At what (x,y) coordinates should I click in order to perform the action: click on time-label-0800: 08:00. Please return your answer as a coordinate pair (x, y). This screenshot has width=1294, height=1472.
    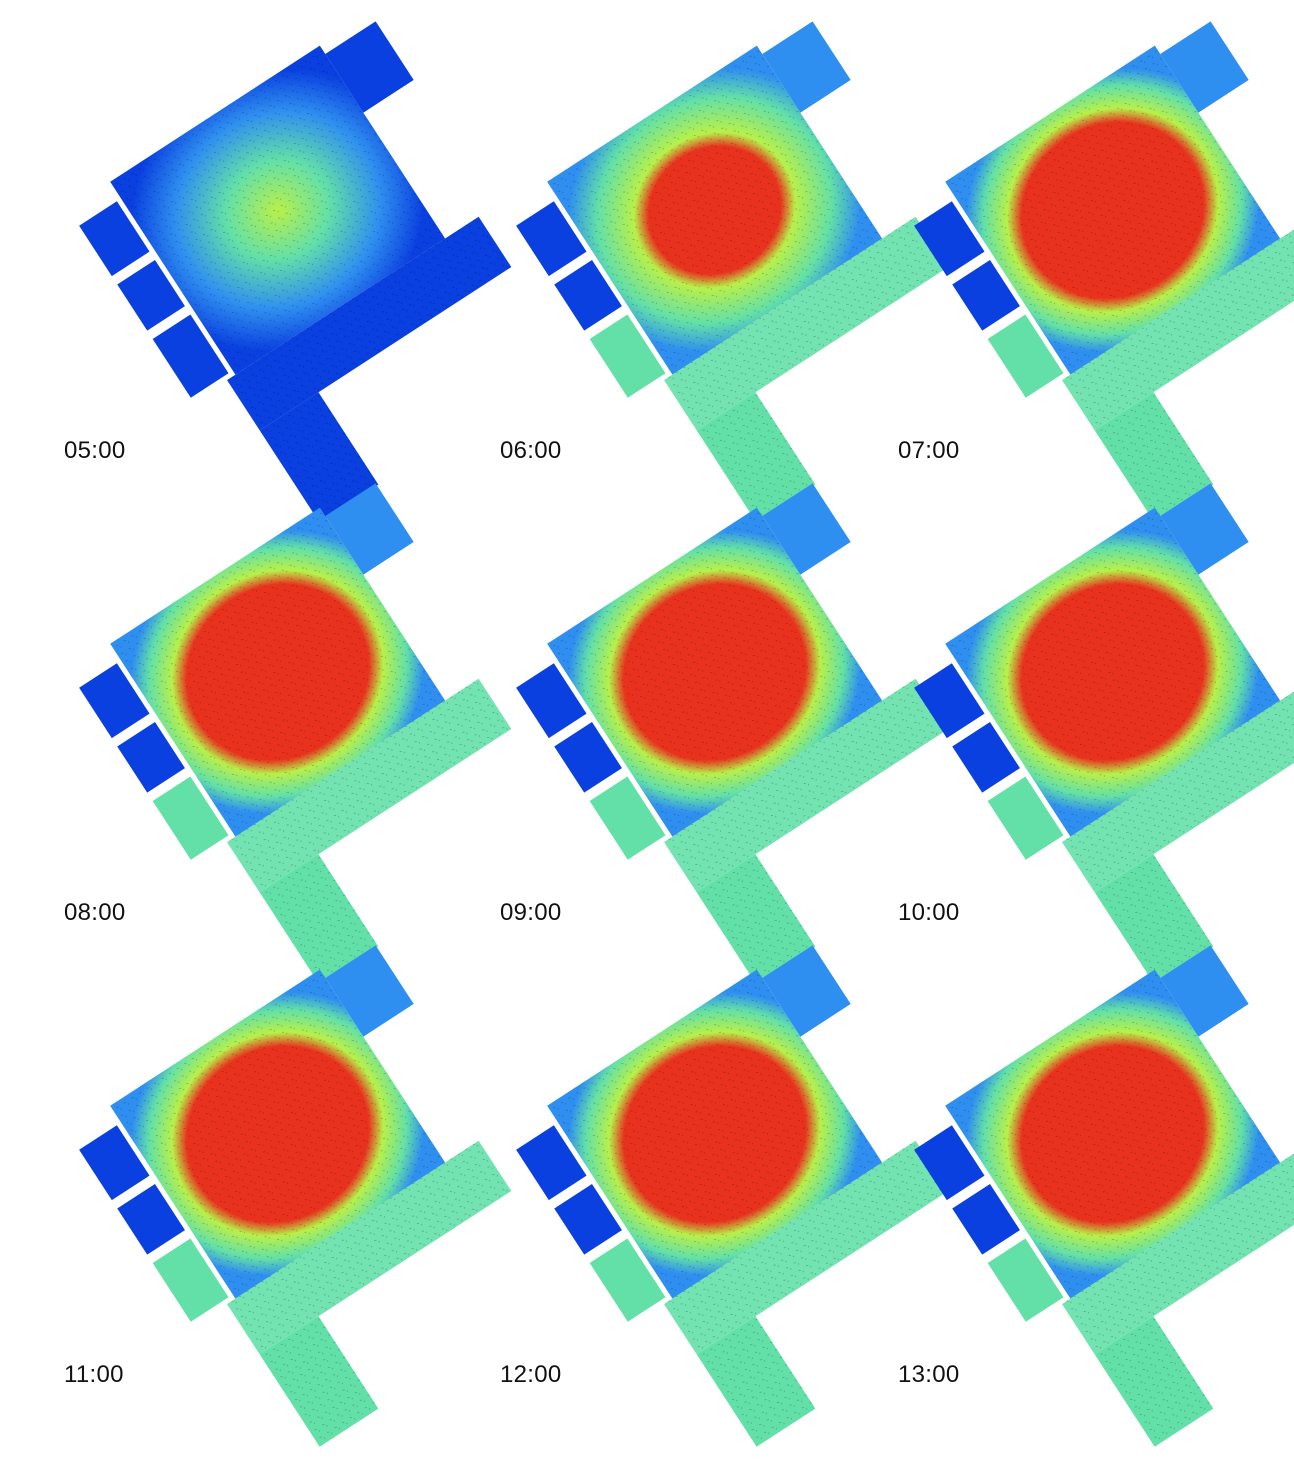
    Looking at the image, I should click on (95, 912).